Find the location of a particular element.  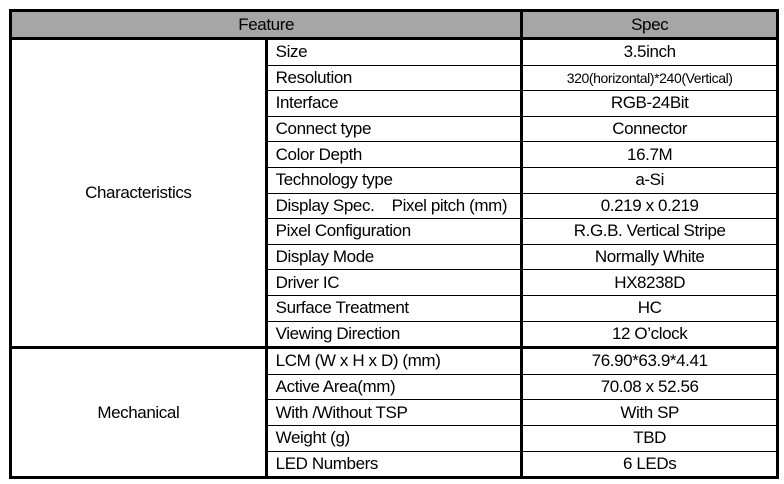

table-row: Resolution 320(horizontal)*240(Vertical) is located at coordinates (394, 78).